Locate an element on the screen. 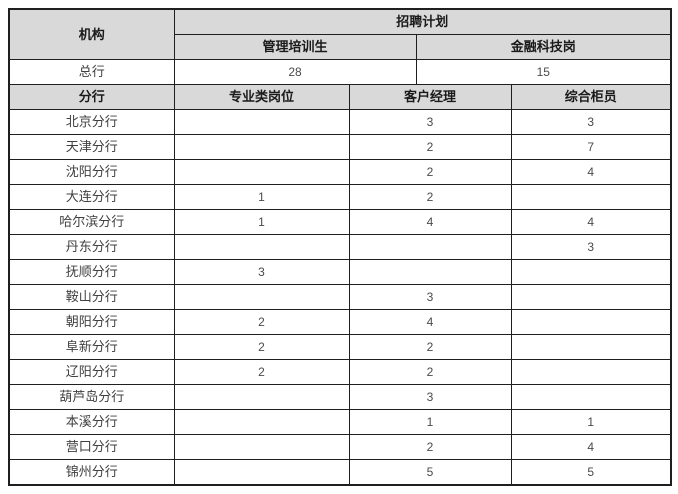 The image size is (678, 494). table-row: 锦州分行 5 5 is located at coordinates (340, 472).